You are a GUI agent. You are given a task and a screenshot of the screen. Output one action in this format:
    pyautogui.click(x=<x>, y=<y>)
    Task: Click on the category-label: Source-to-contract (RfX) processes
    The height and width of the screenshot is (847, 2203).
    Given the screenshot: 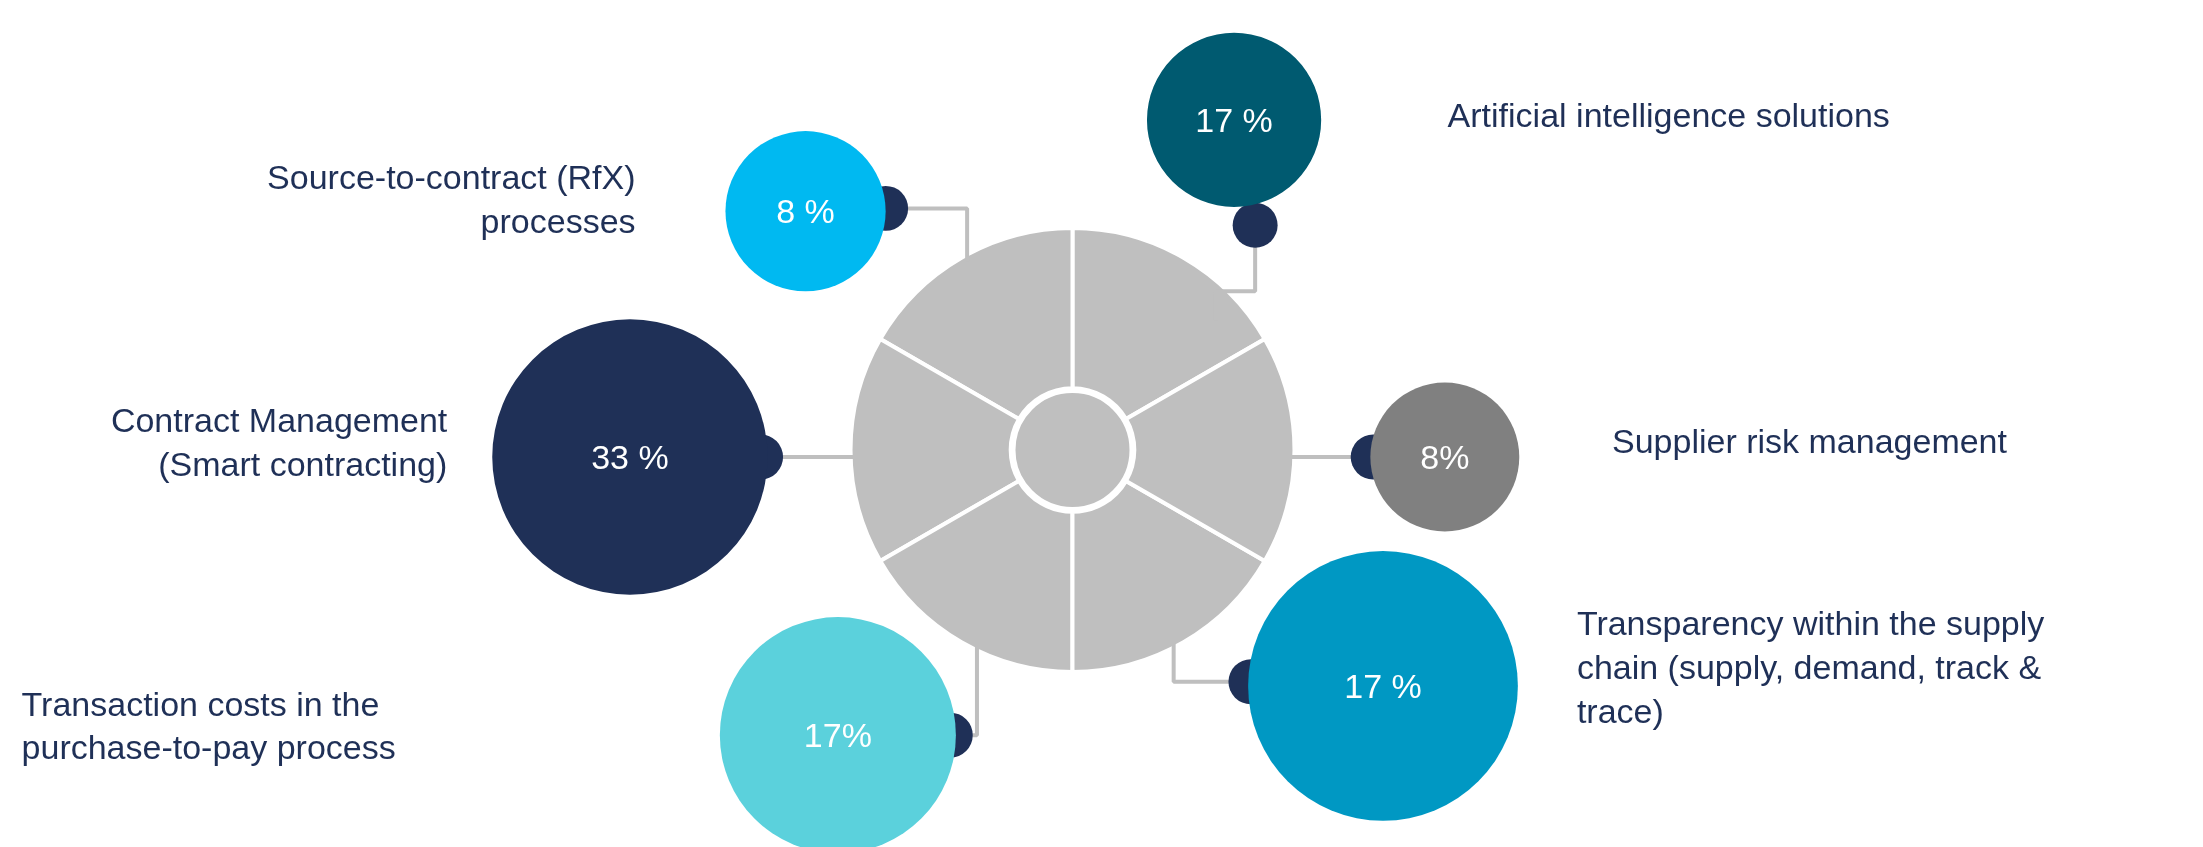 What is the action you would take?
    pyautogui.click(x=451, y=198)
    